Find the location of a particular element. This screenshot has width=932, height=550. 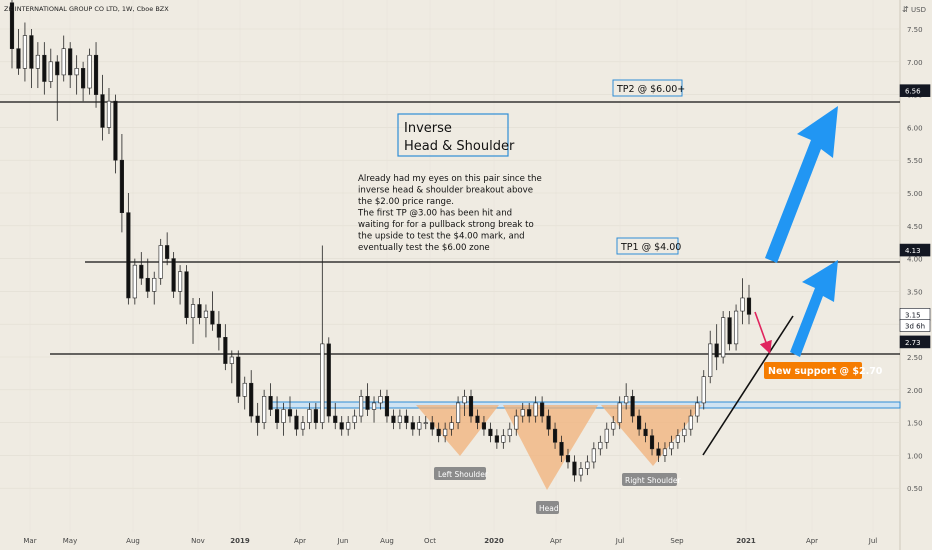

head-shape is located at coordinates (550, 447).